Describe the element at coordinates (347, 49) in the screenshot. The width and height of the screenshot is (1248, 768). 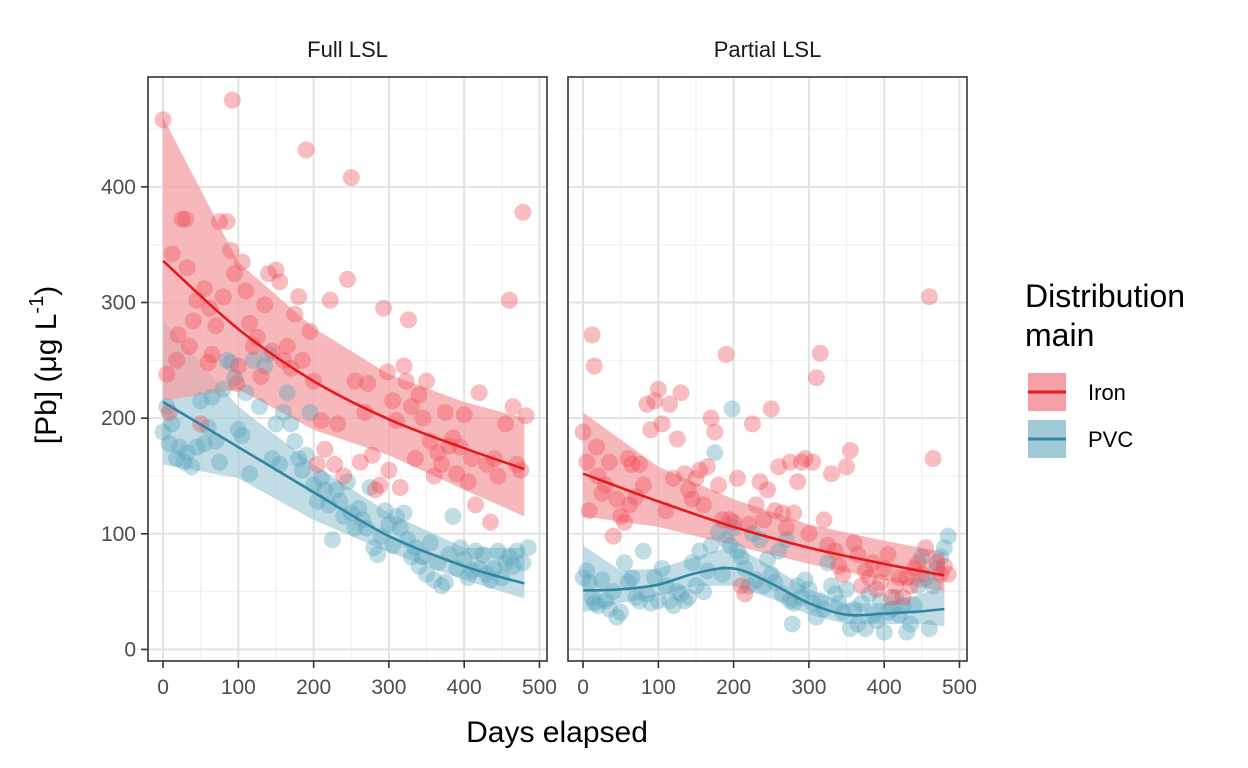
I see `panel-title-full-lsl: Full LSL` at that location.